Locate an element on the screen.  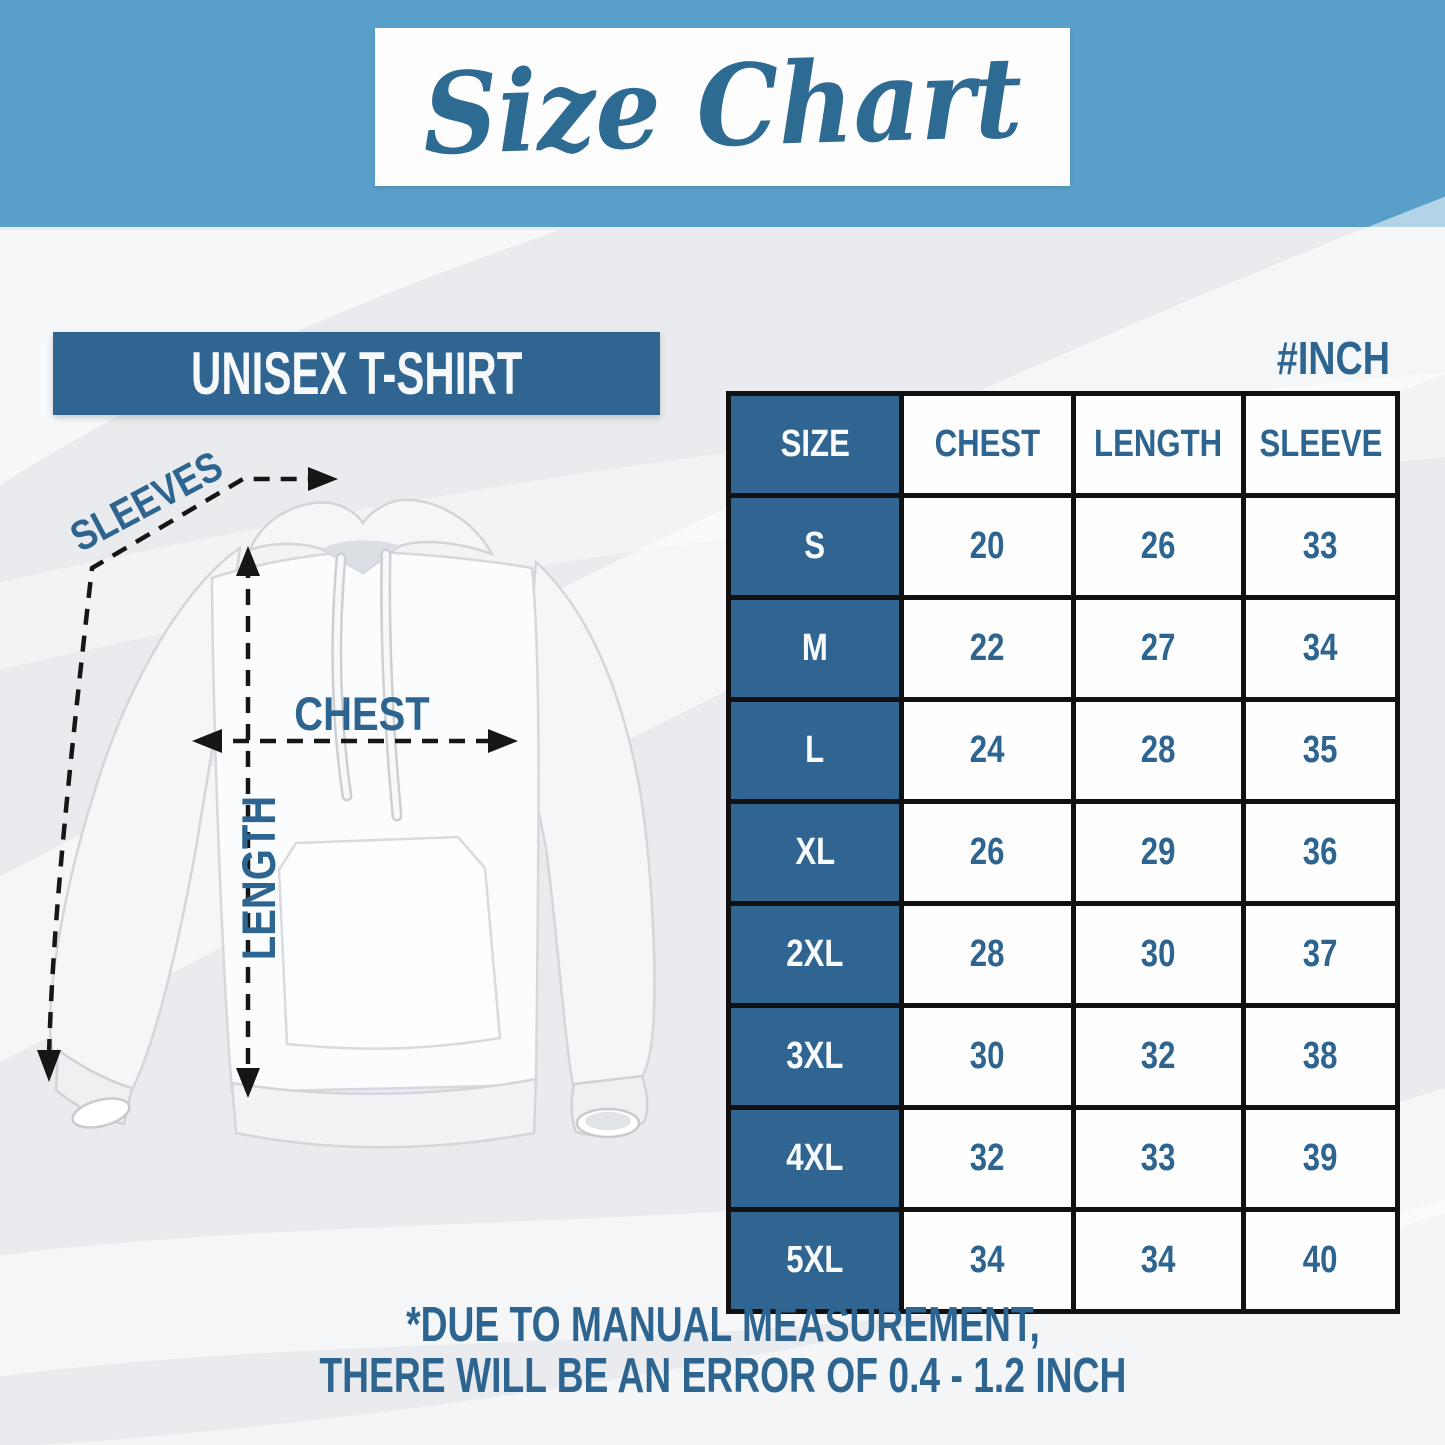
disclaimer-line-1: *DUE TO MANUAL MEASUREMENT, is located at coordinates (722, 1325).